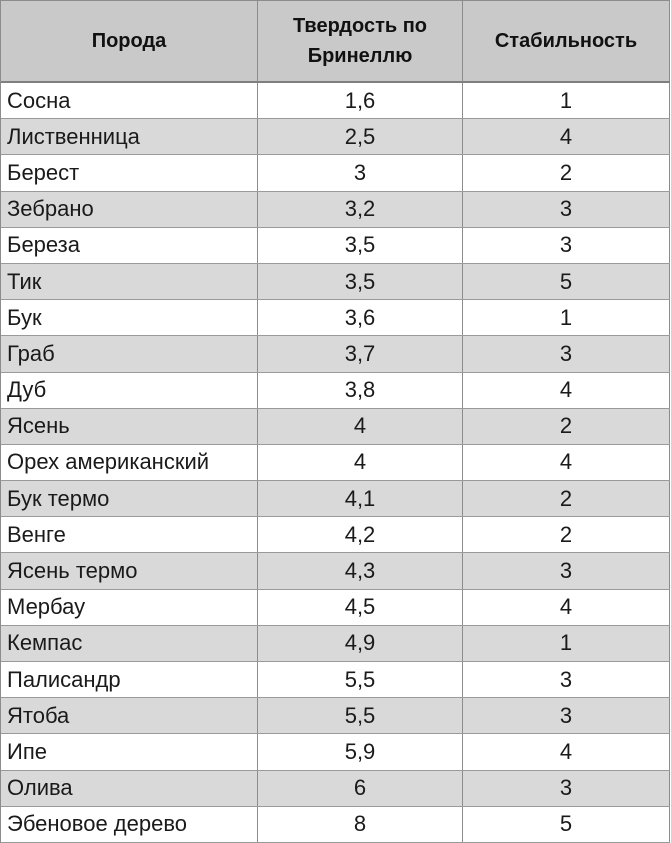 This screenshot has width=671, height=843. What do you see at coordinates (360, 318) in the screenshot?
I see `cell-hardness: 3,6` at bounding box center [360, 318].